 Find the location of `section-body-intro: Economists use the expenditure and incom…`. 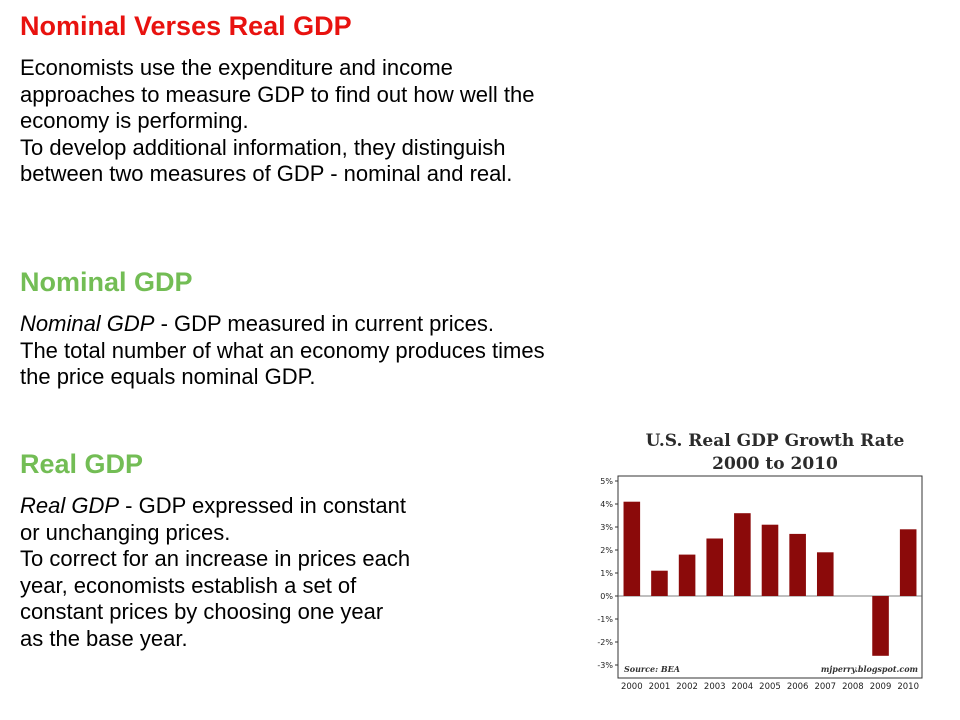

section-body-intro: Economists use the expenditure and incom… is located at coordinates (277, 121).